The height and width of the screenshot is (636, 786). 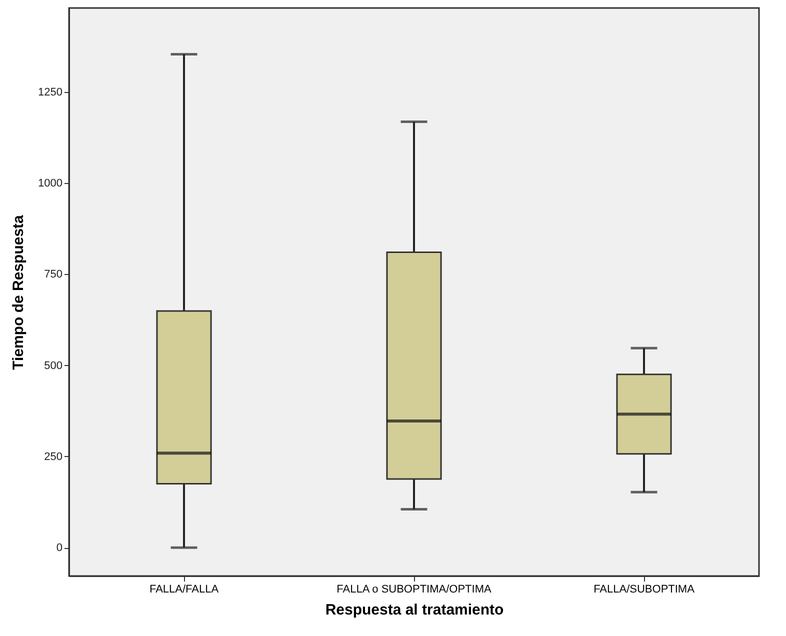 I want to click on y-tick-label: 1000, so click(x=50, y=183).